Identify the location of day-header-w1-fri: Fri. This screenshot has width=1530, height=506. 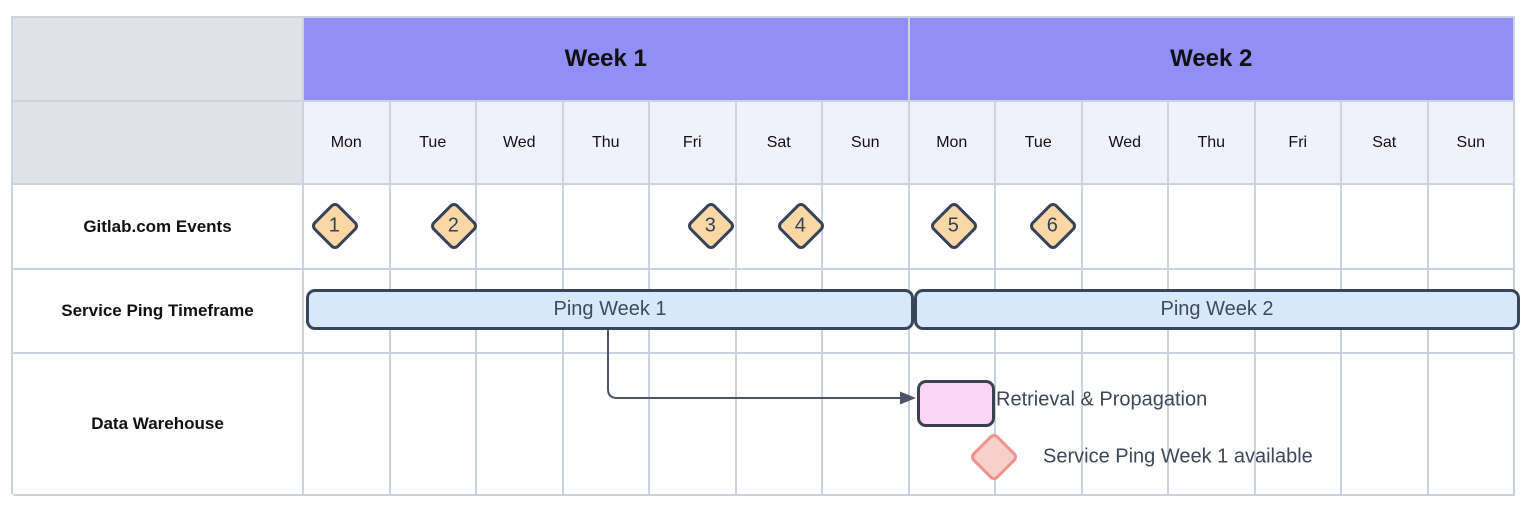
(693, 143).